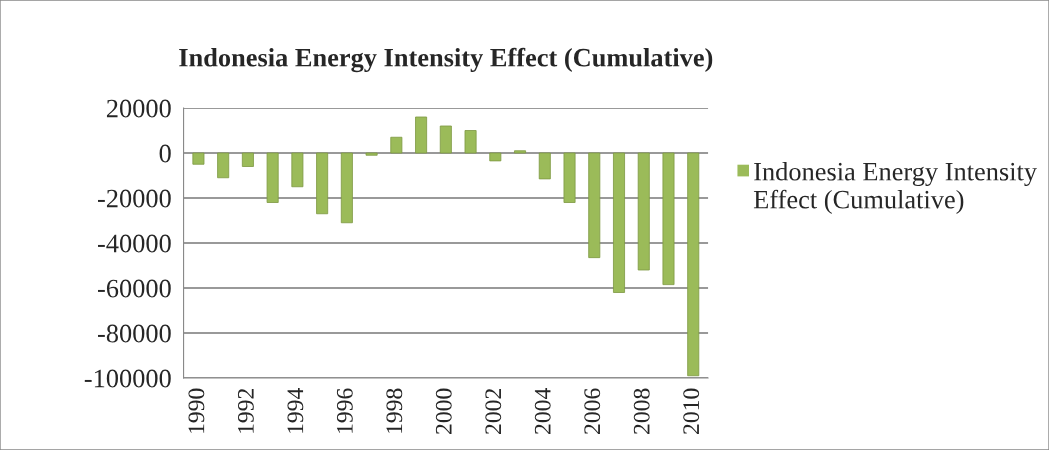 The height and width of the screenshot is (450, 1049). Describe the element at coordinates (641, 411) in the screenshot. I see `x-tick-label: 2008` at that location.